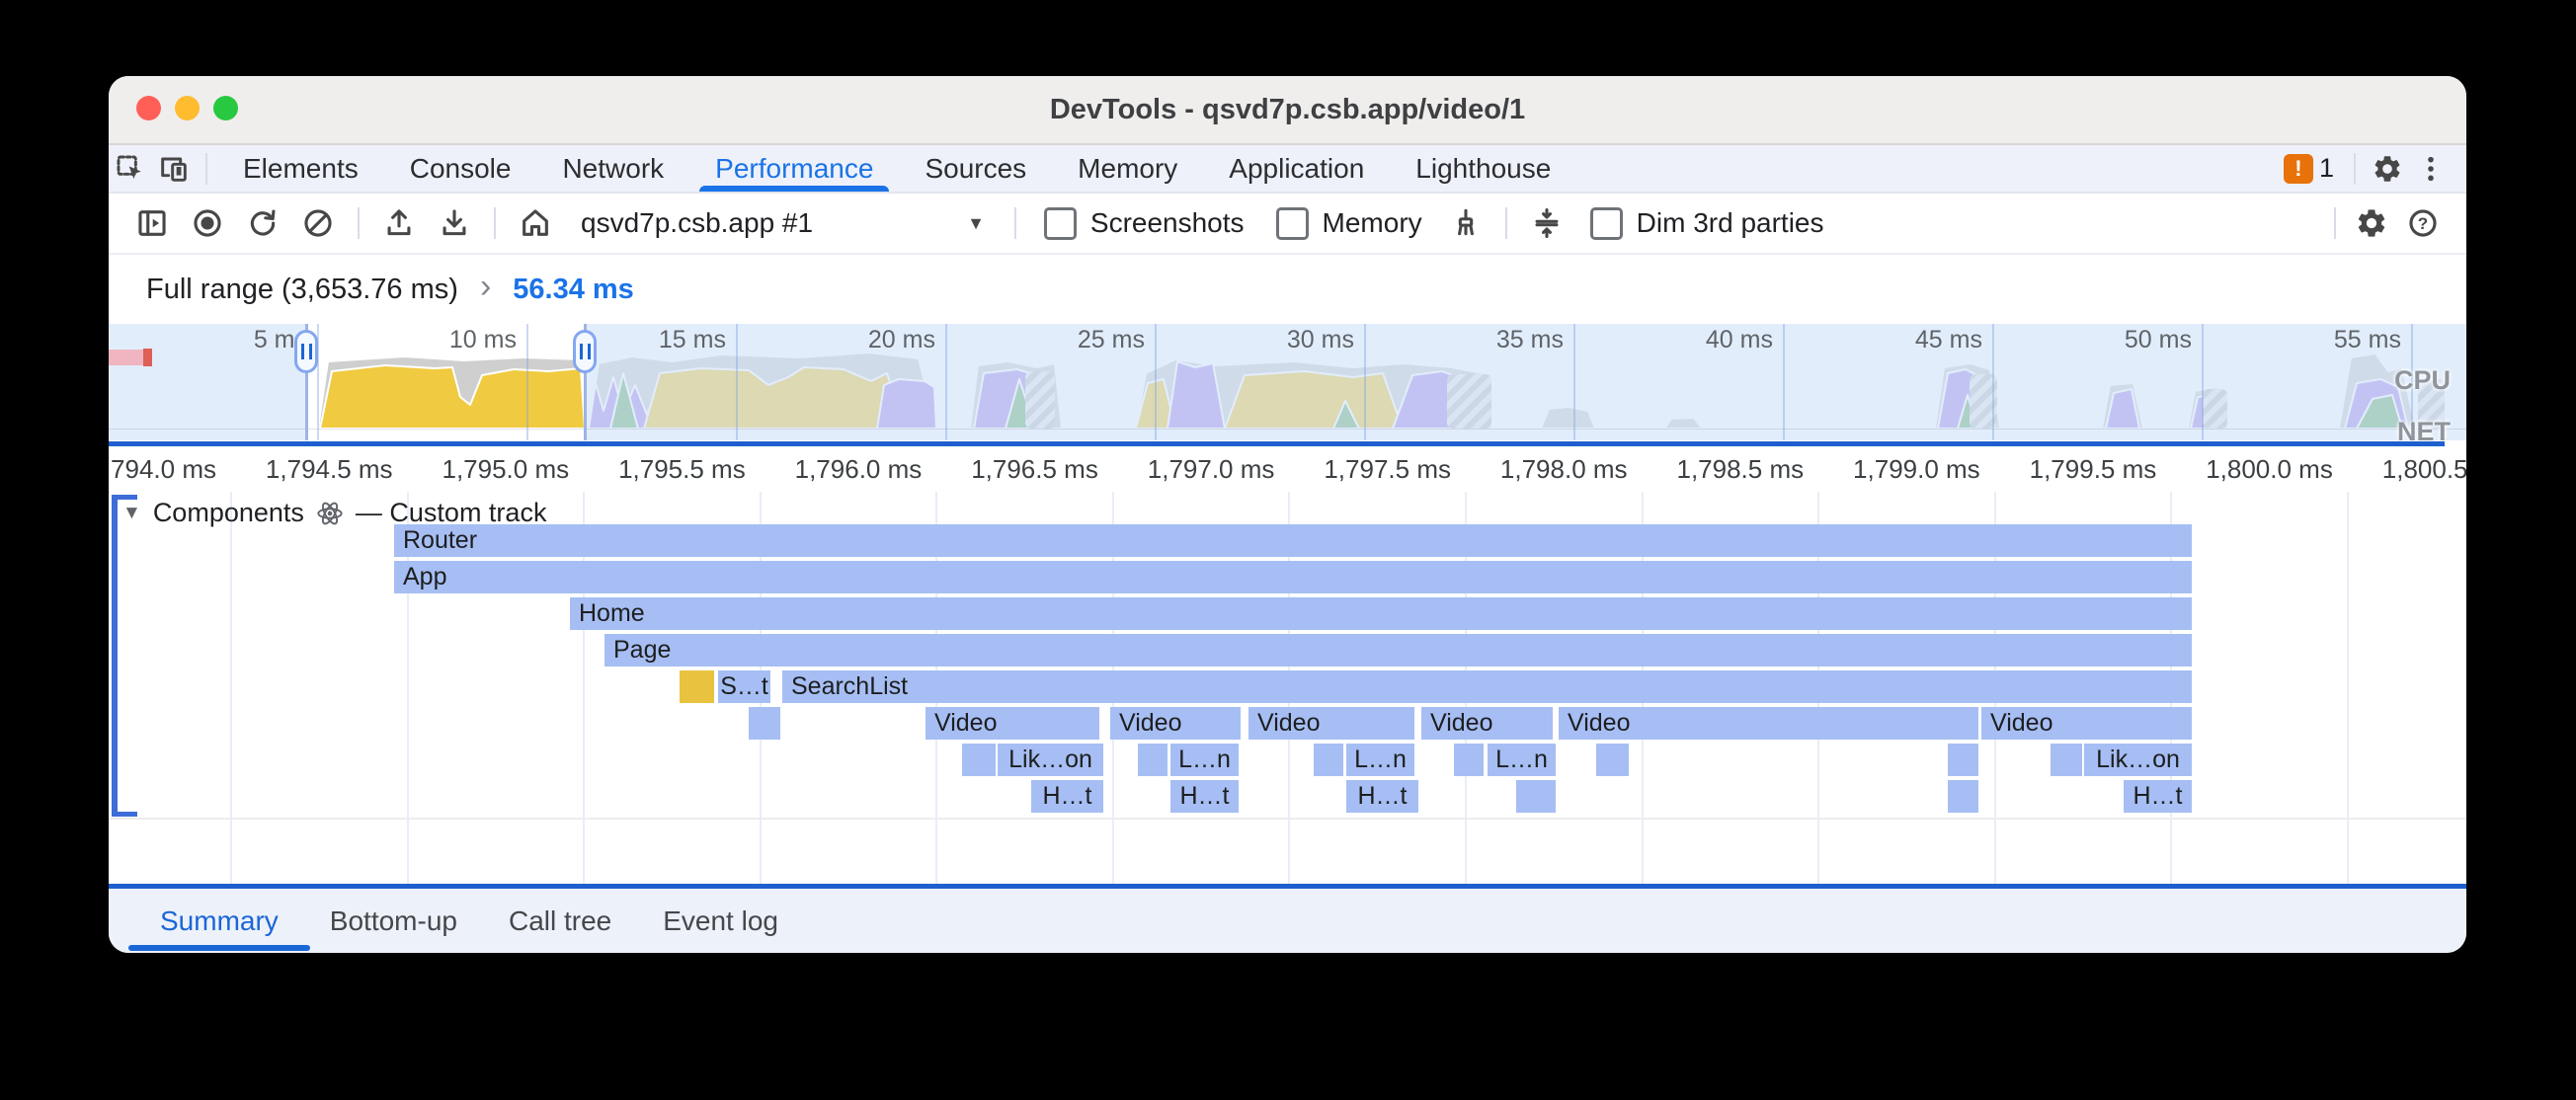 This screenshot has width=2576, height=1100. I want to click on tab-memory: Memory, so click(1128, 168).